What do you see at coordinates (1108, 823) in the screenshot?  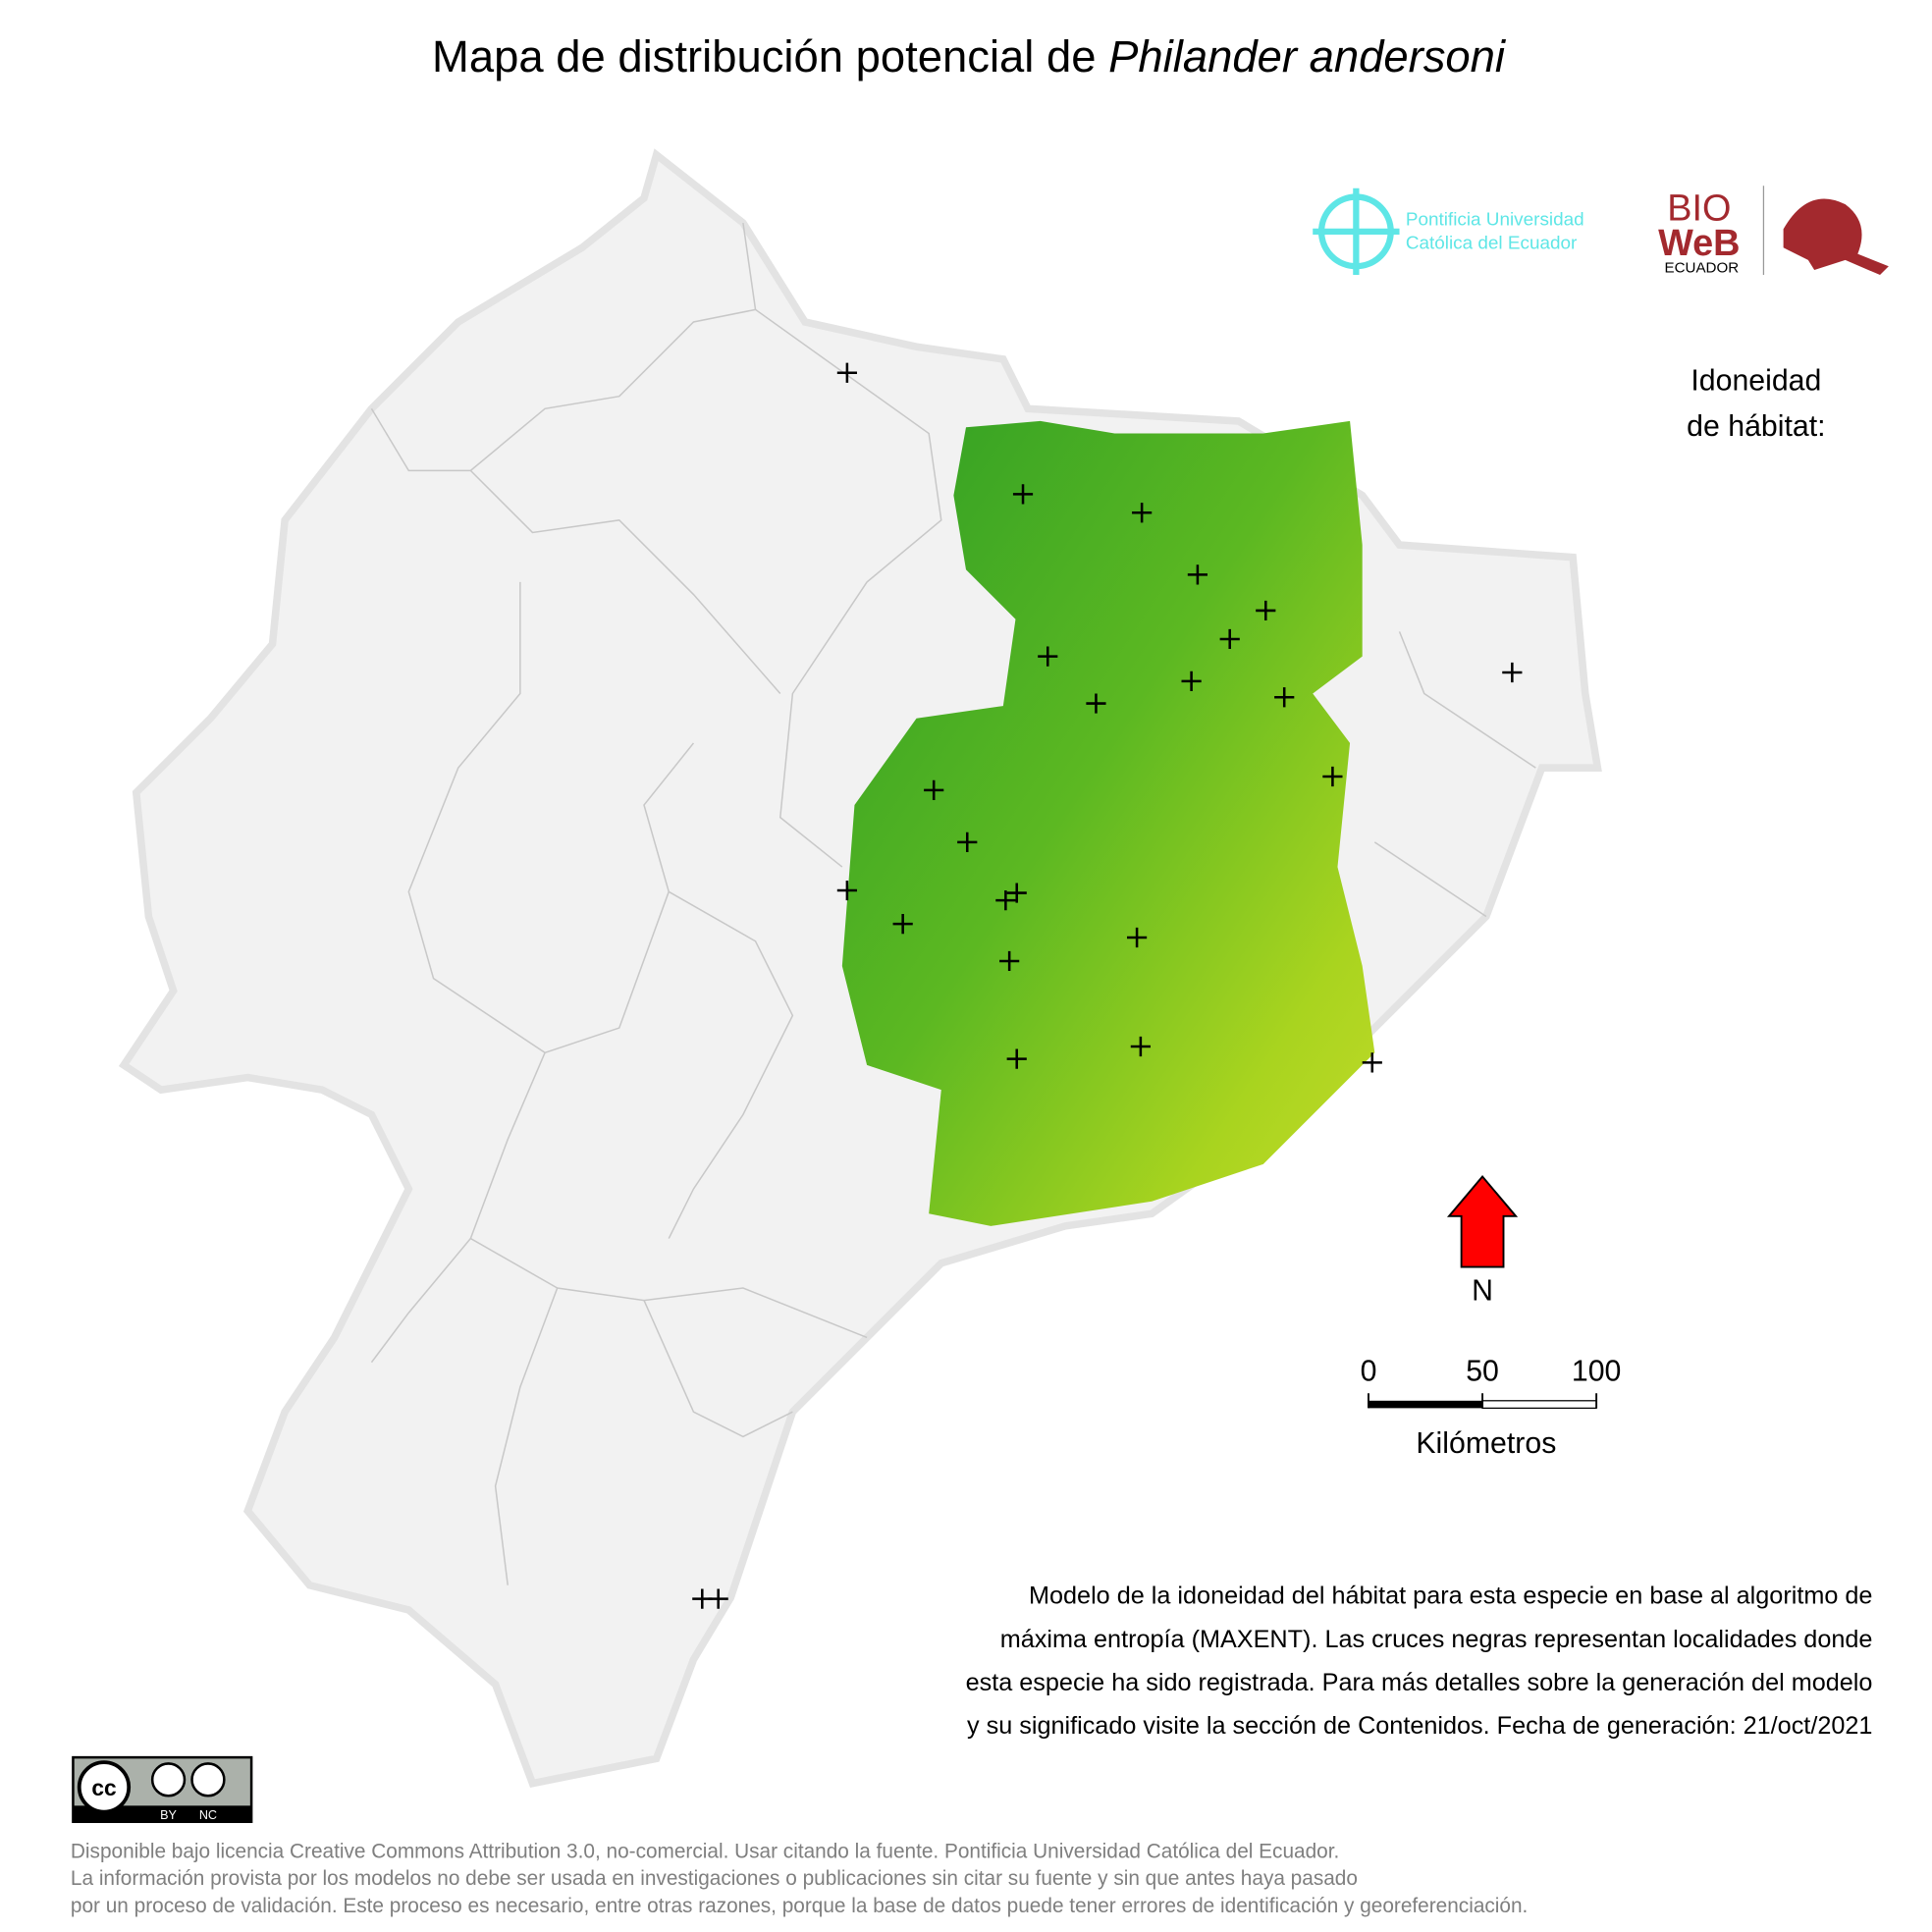 I see `habitat-suitability` at bounding box center [1108, 823].